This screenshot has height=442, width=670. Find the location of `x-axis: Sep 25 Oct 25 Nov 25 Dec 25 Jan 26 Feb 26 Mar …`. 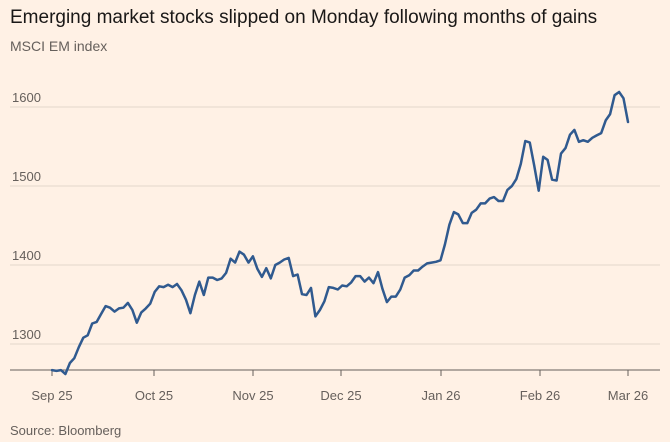

x-axis: Sep 25 Oct 25 Nov 25 Dec 25 Jan 26 Feb 26 Mar … is located at coordinates (335, 386).